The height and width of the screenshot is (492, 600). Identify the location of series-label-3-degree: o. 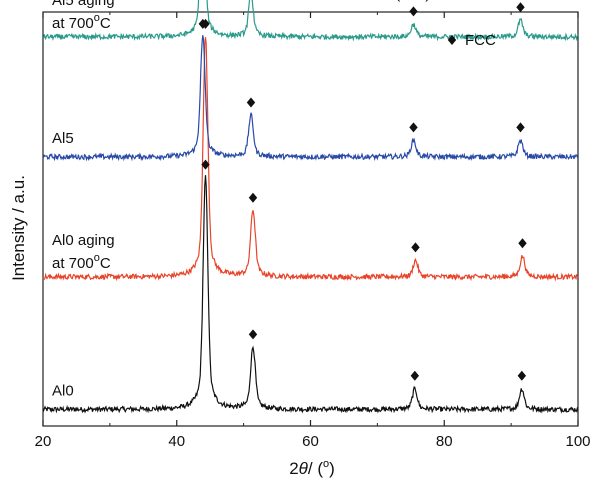
(97, 18).